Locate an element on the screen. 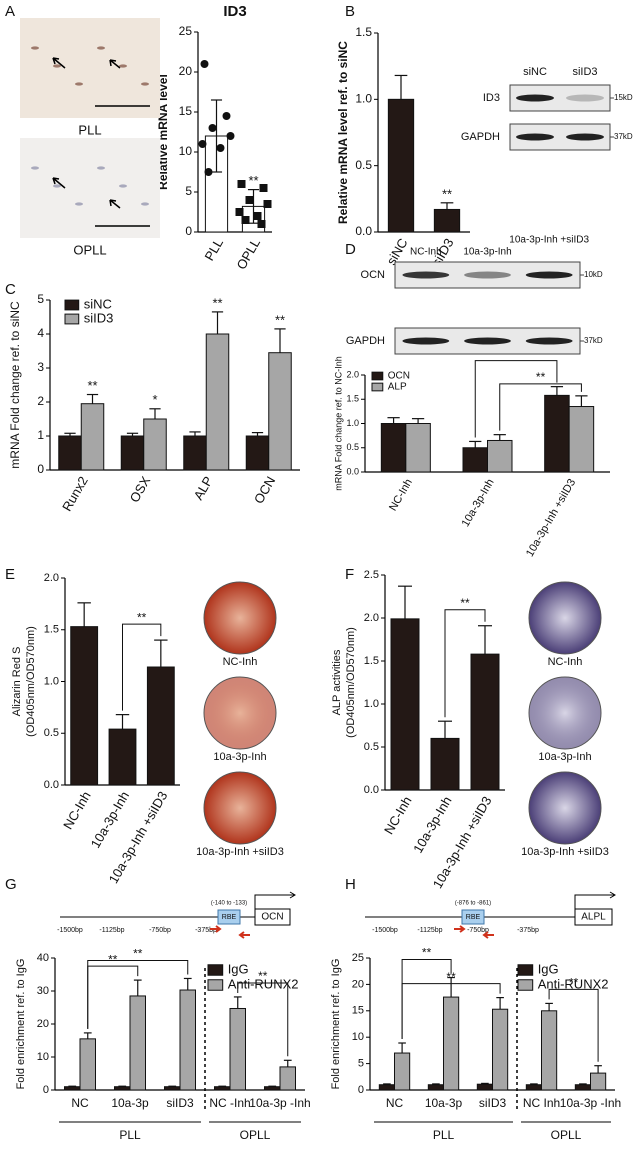 This screenshot has width=635, height=1150. x-tick-label: siID3 is located at coordinates (493, 1103).